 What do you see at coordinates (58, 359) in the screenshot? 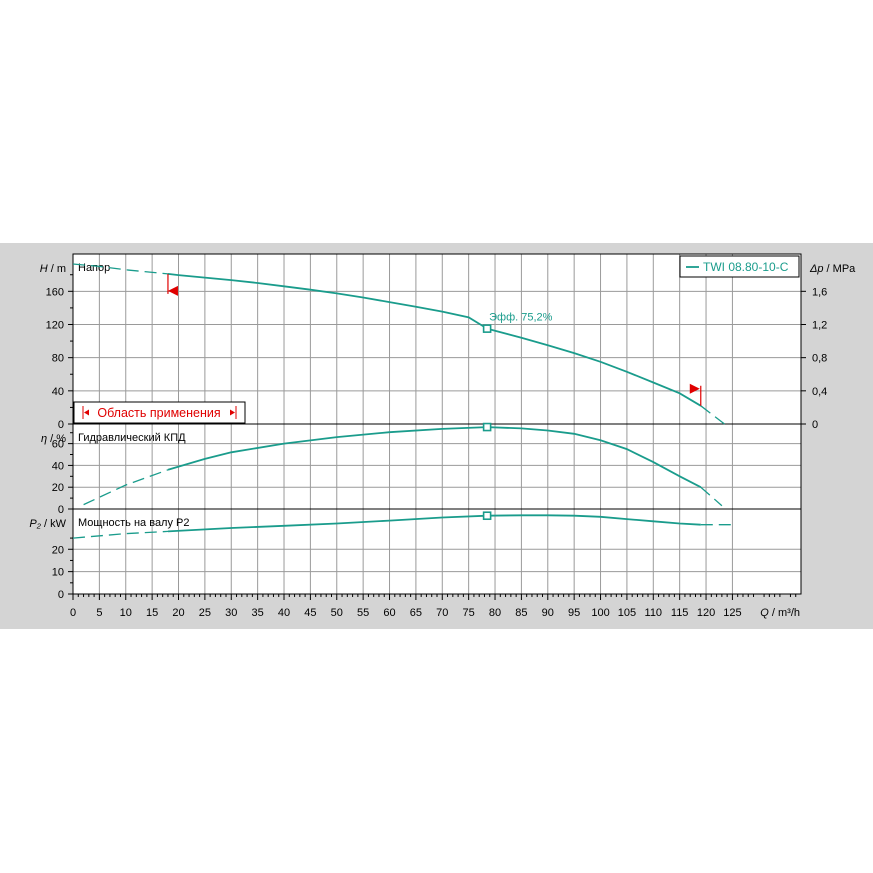
I see `y-tick-label: 80` at bounding box center [58, 359].